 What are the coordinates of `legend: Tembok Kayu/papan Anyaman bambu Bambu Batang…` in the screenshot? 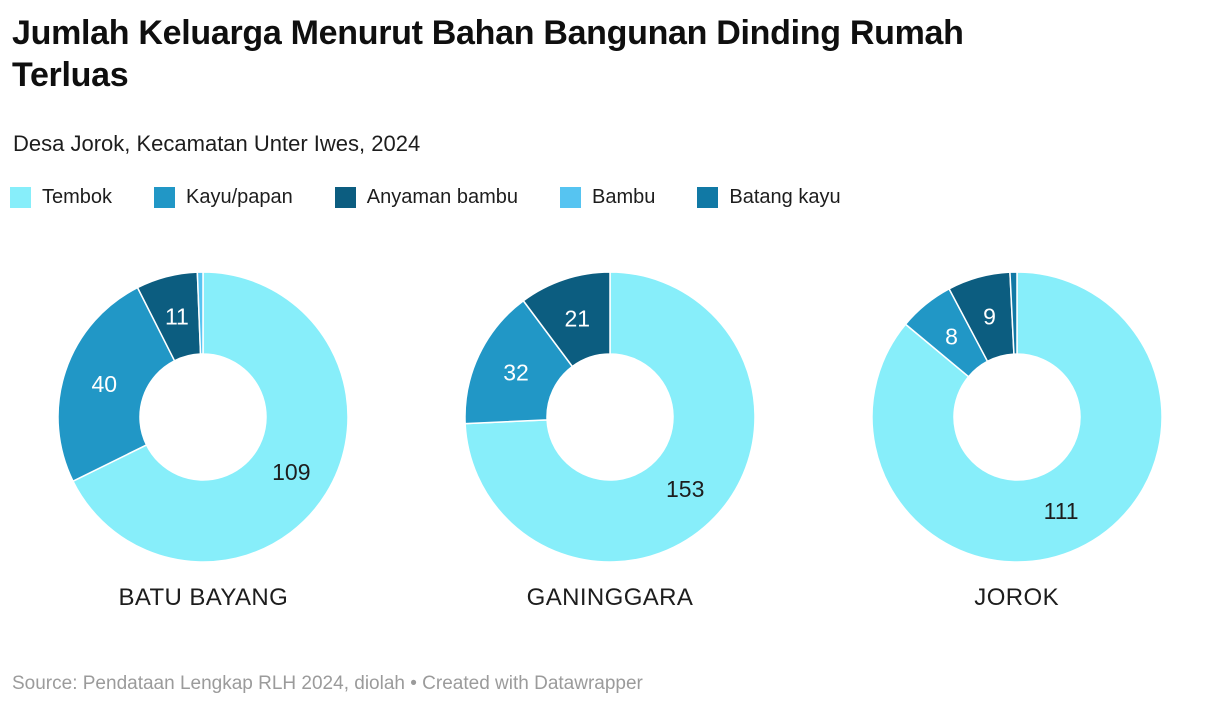 It's located at (425, 197).